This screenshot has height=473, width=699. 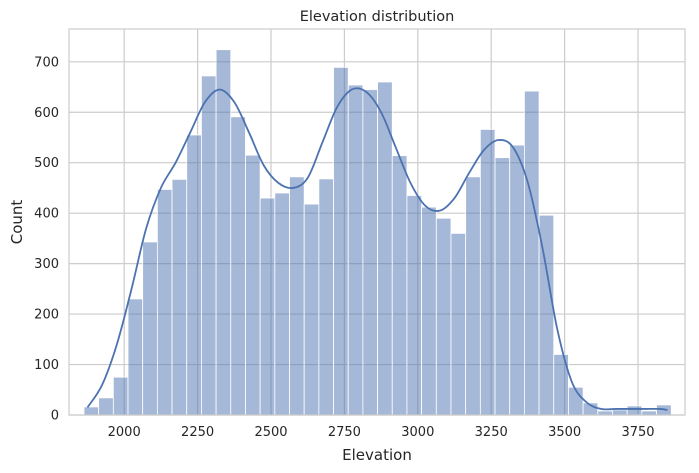 What do you see at coordinates (46, 113) in the screenshot?
I see `y-tick-label: 600` at bounding box center [46, 113].